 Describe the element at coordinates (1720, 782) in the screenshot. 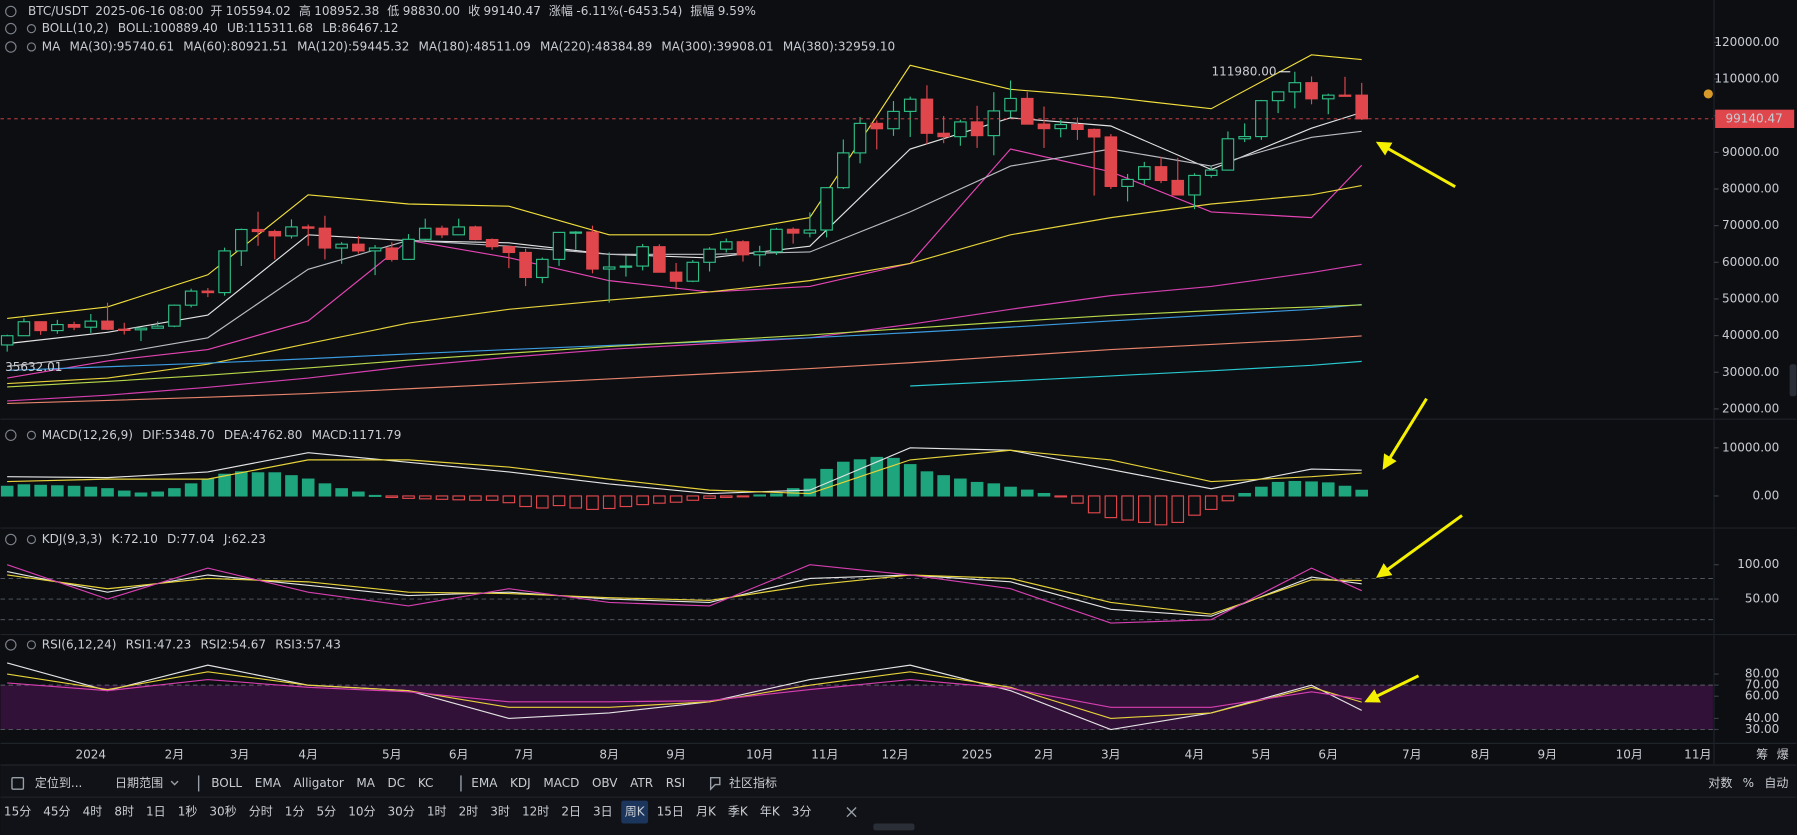

I see `scale-option: 对数` at that location.